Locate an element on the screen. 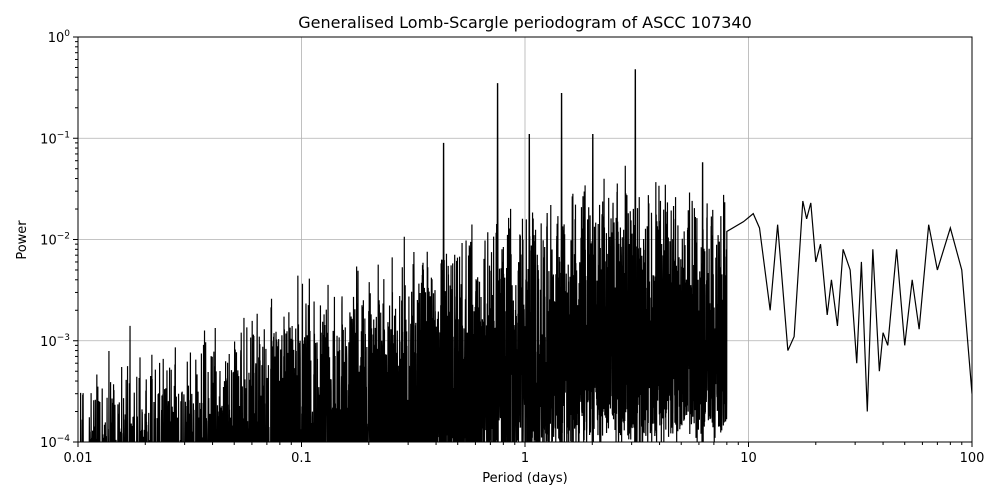 The image size is (1000, 500). svg-text: 1 is located at coordinates (525, 458).